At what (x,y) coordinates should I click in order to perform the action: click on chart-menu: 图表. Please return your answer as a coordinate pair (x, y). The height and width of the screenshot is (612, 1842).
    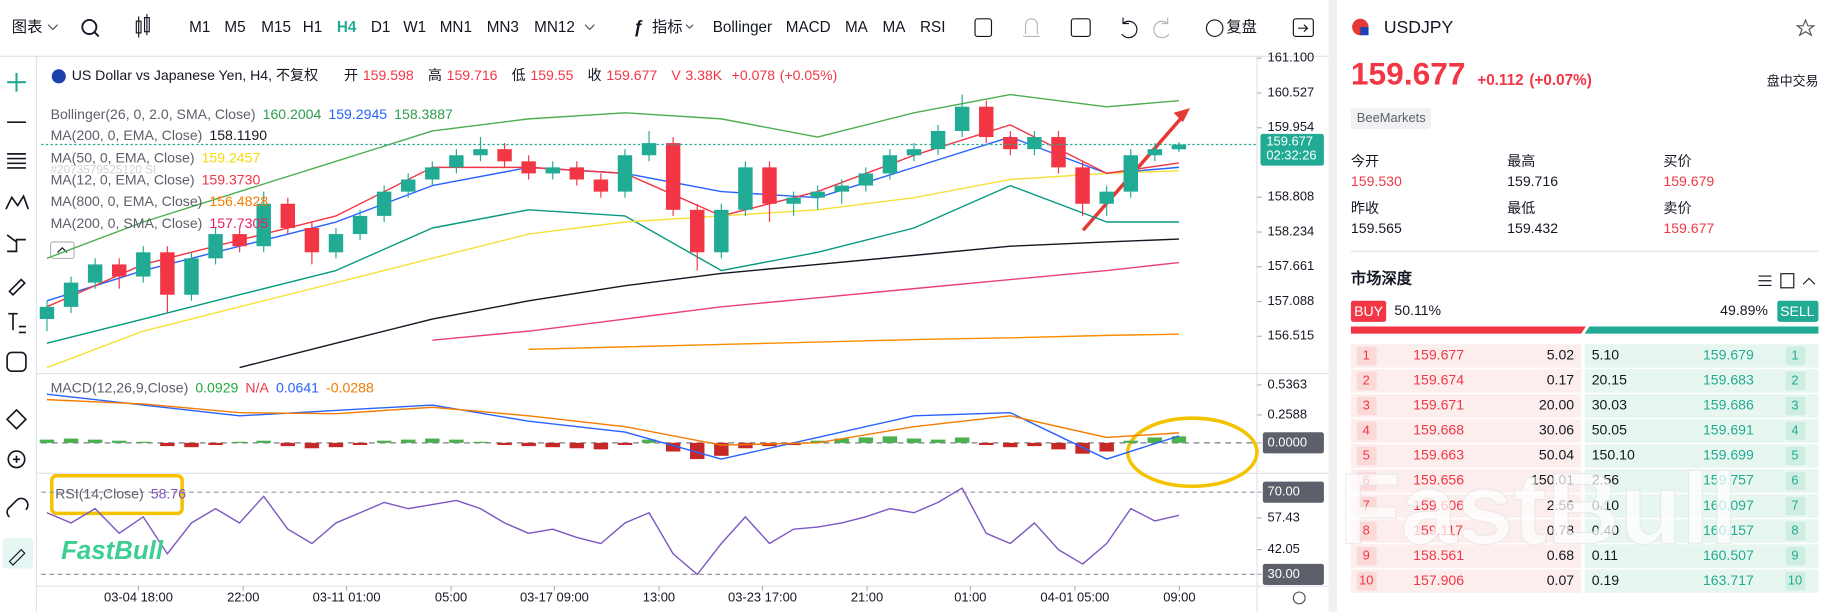
    Looking at the image, I should click on (27, 27).